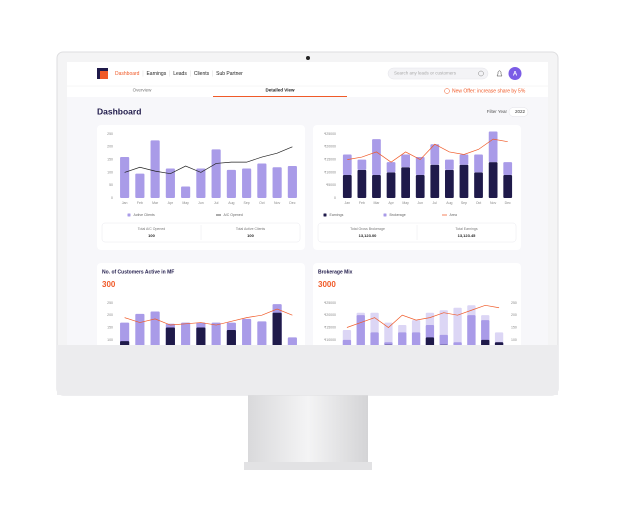  I want to click on y-tick-label: 150, so click(110, 327).